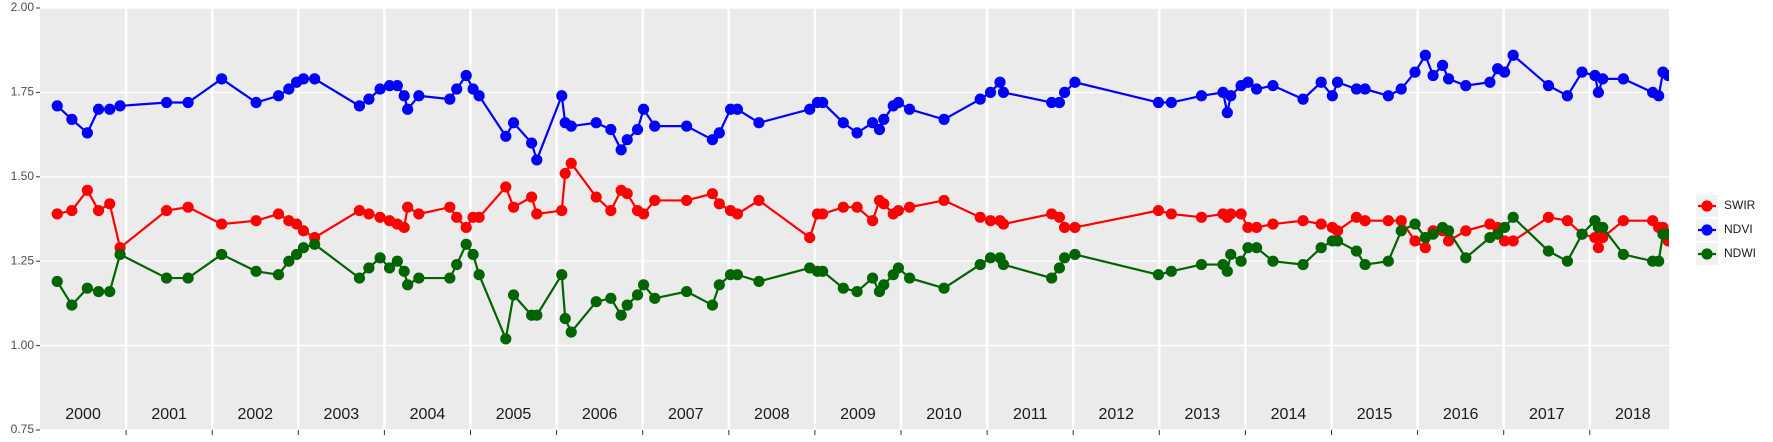 Image resolution: width=1773 pixels, height=442 pixels. Describe the element at coordinates (428, 414) in the screenshot. I see `year-label: 2004` at that location.